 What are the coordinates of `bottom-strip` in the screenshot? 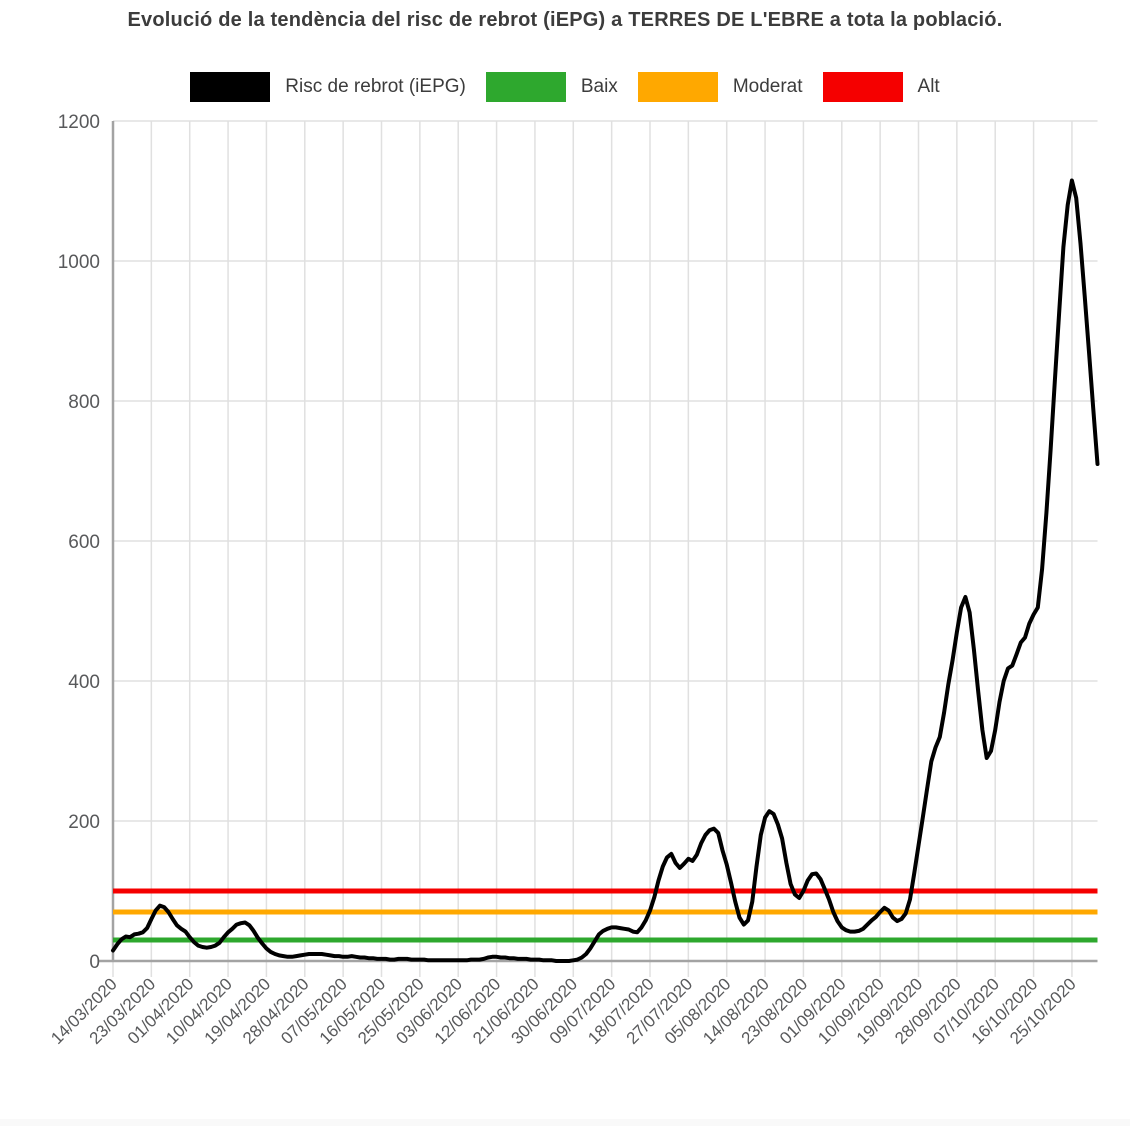 It's located at (565, 1122).